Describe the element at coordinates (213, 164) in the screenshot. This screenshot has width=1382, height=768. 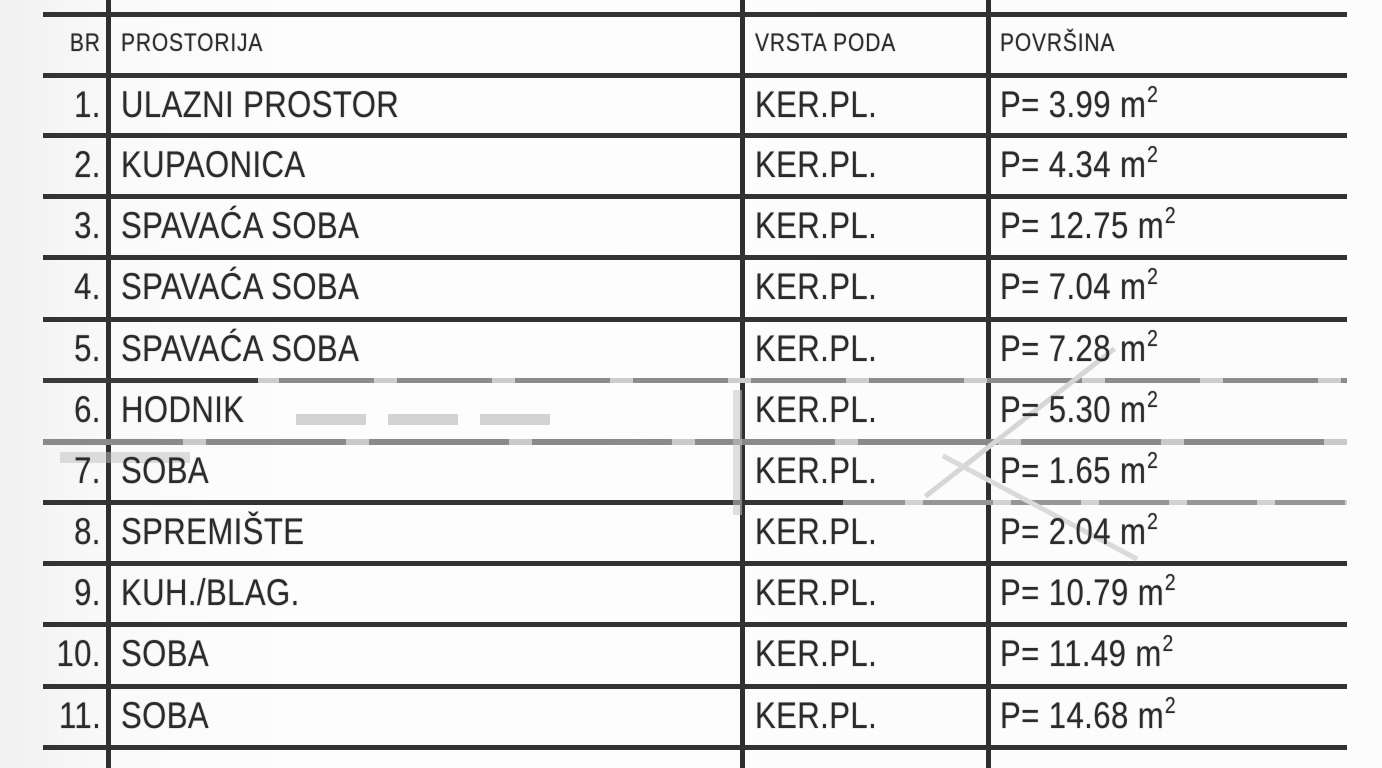
I see `room-name: KUPAONICA` at that location.